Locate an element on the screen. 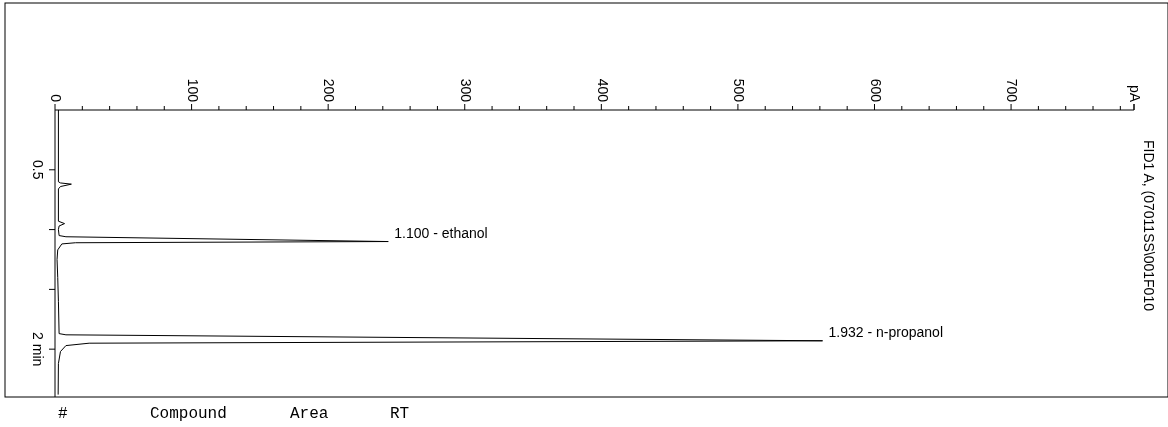  annotation: 1.100 - ethanol is located at coordinates (441, 232).